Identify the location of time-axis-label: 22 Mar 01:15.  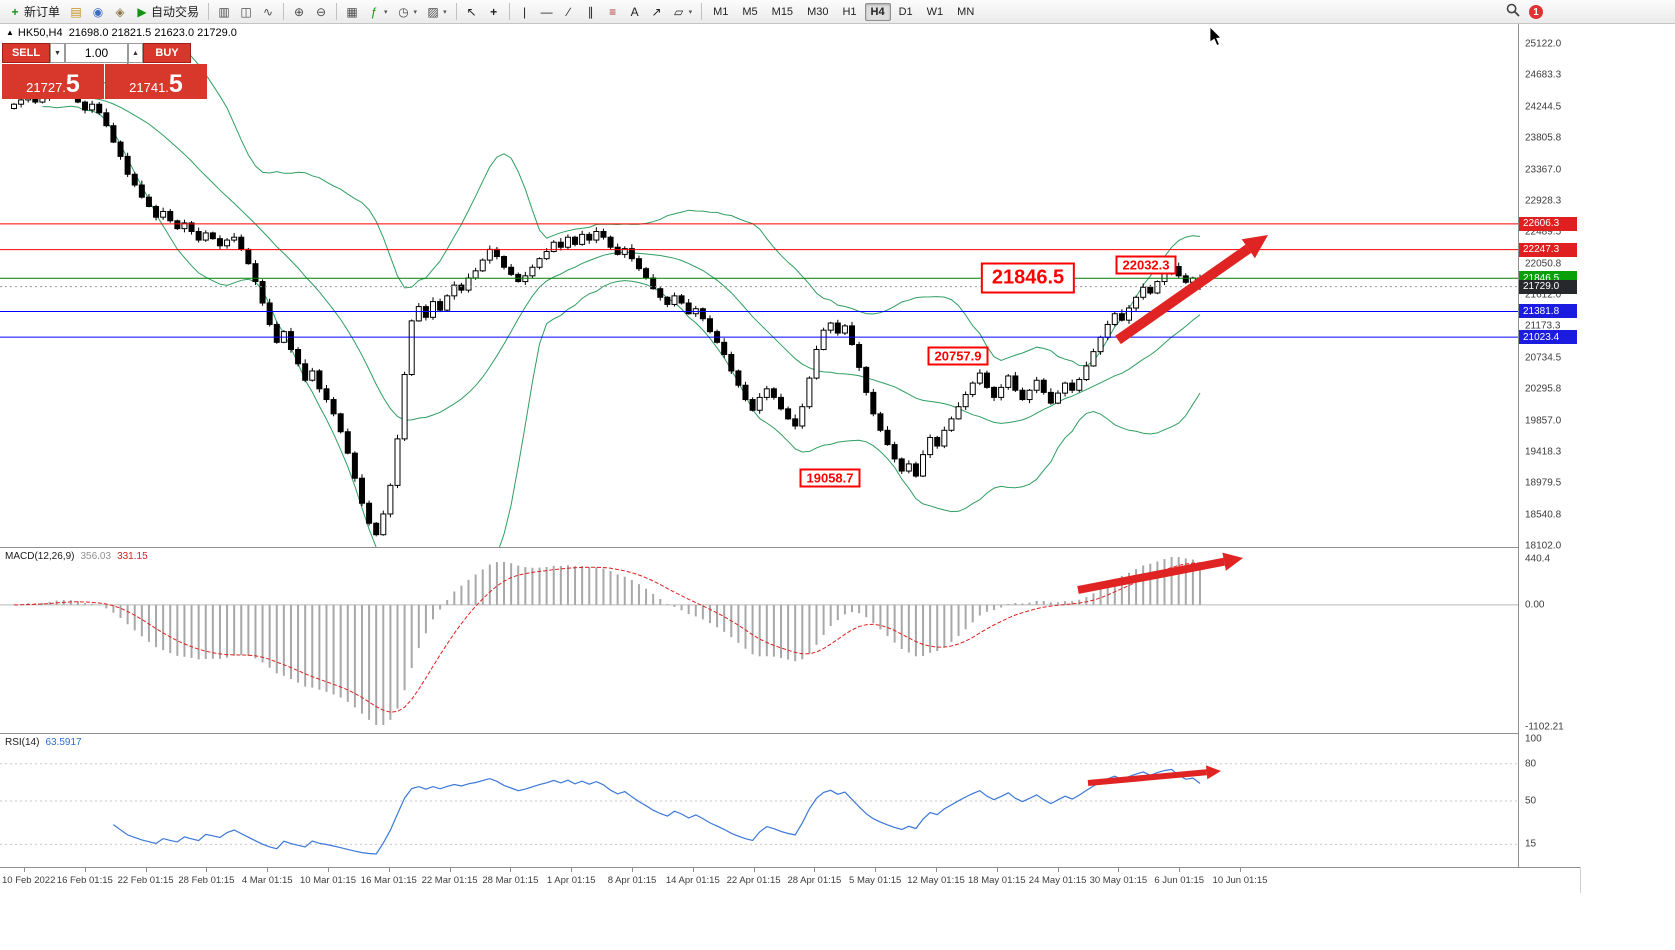
(449, 880).